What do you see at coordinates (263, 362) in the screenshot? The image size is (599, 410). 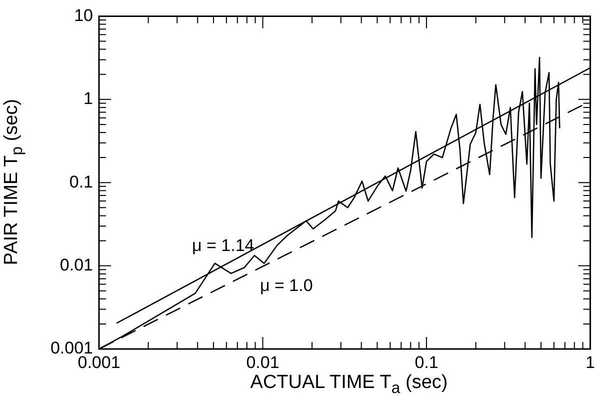 I see `x-tick-label: 0.01` at bounding box center [263, 362].